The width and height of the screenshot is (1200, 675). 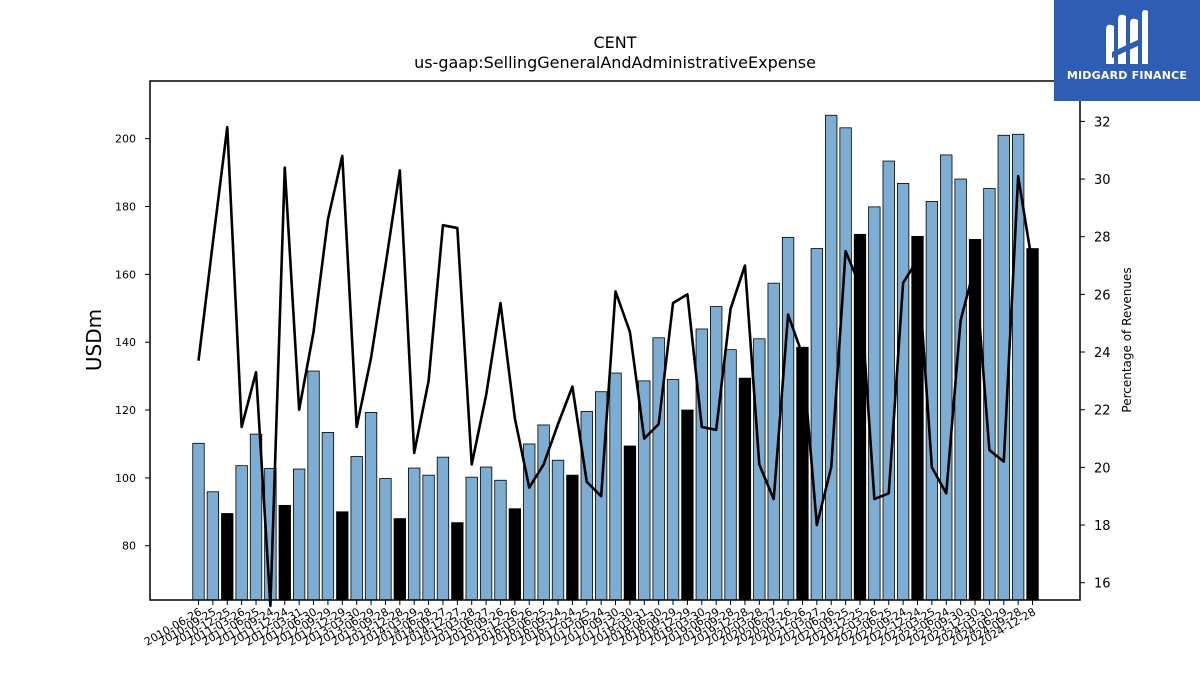 I want to click on logo-text: MIDGARD FINANCE, so click(x=1127, y=75).